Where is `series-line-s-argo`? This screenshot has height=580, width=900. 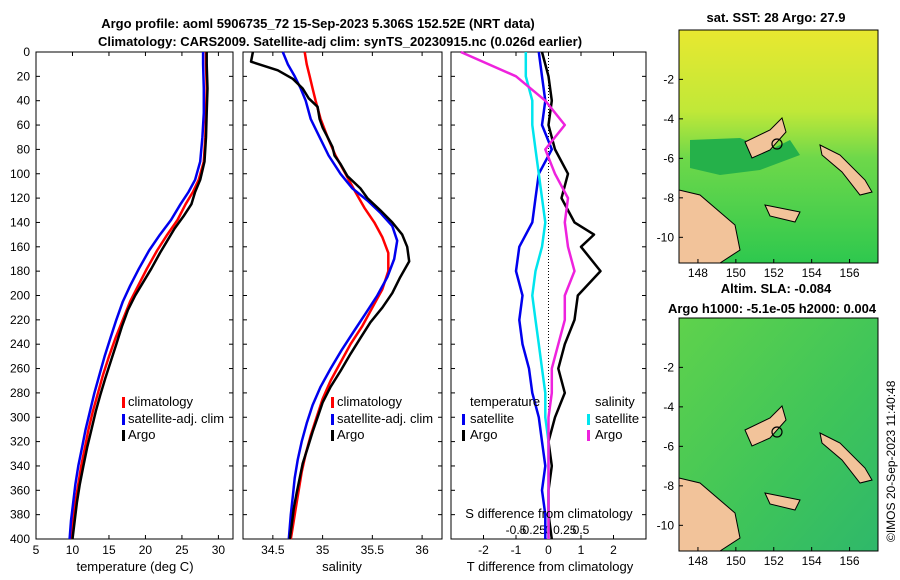 series-line-s-argo is located at coordinates (518, 294).